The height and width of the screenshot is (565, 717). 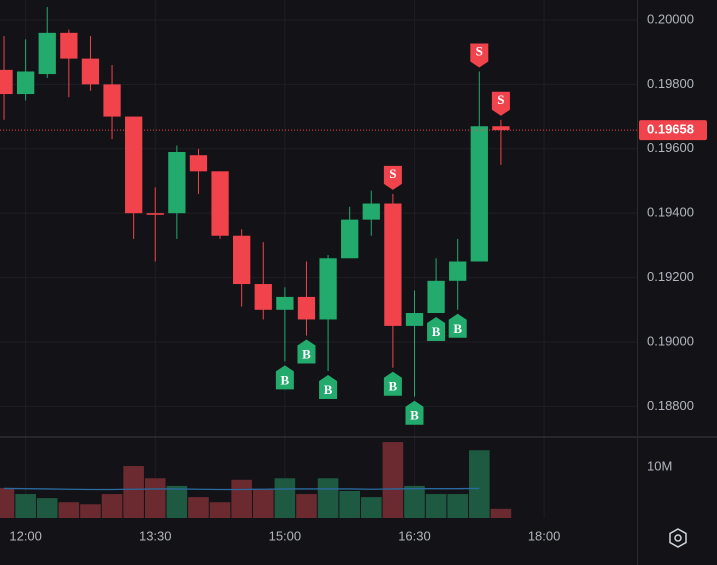 What do you see at coordinates (285, 535) in the screenshot?
I see `x-tick-label: 15:00` at bounding box center [285, 535].